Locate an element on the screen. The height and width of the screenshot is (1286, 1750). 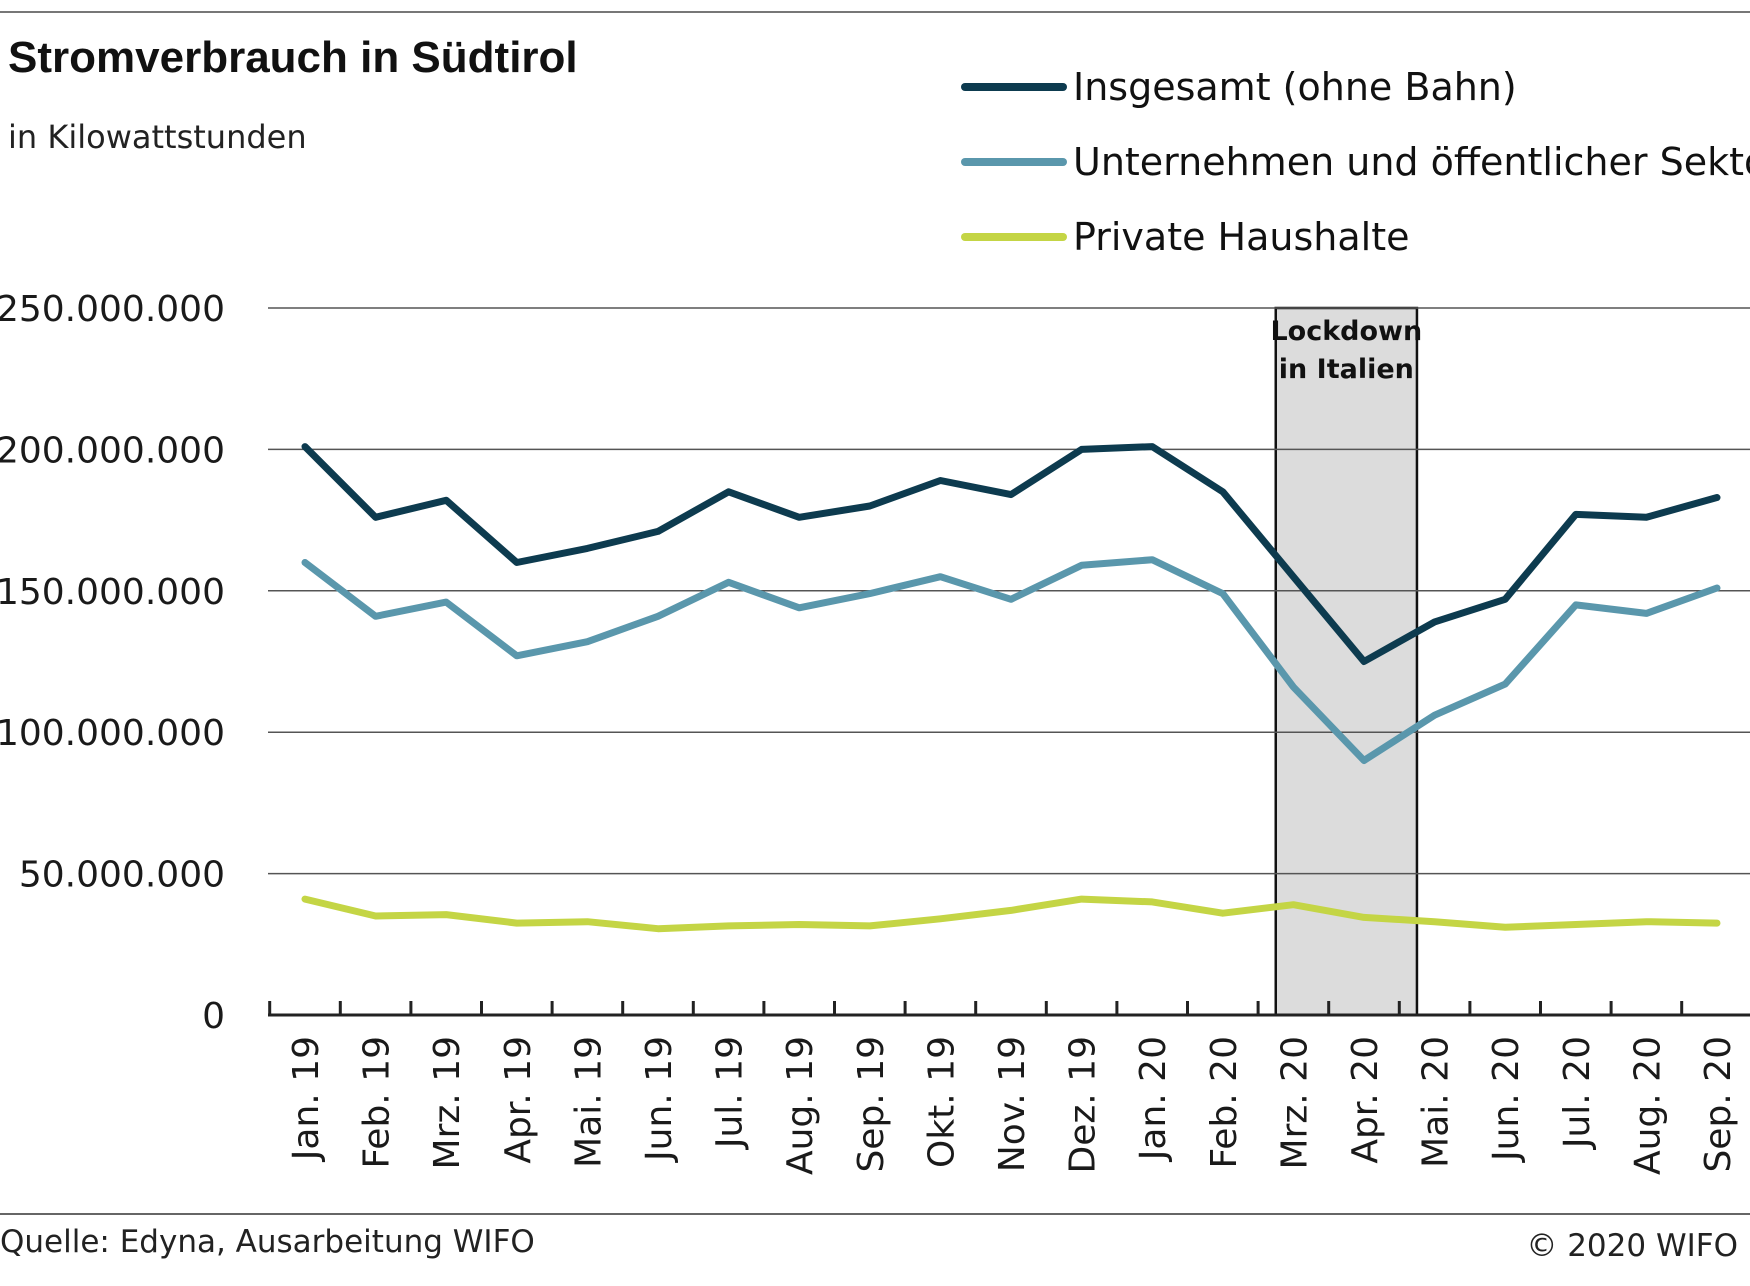
copyright-note: © 2020 WIFO is located at coordinates (1632, 1246).